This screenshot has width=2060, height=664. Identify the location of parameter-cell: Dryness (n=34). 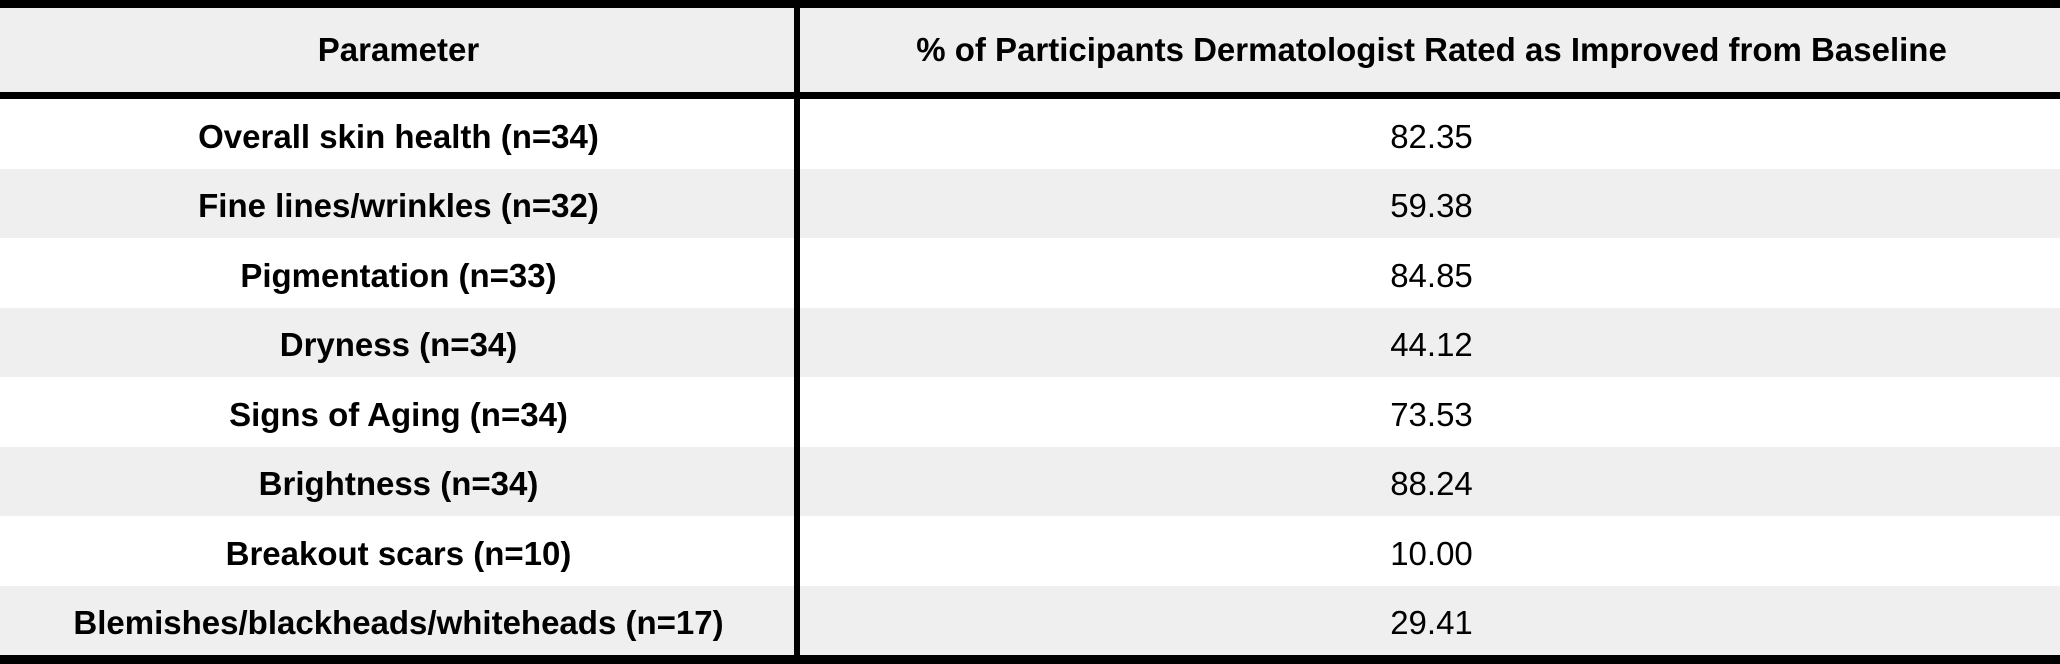
(398, 345).